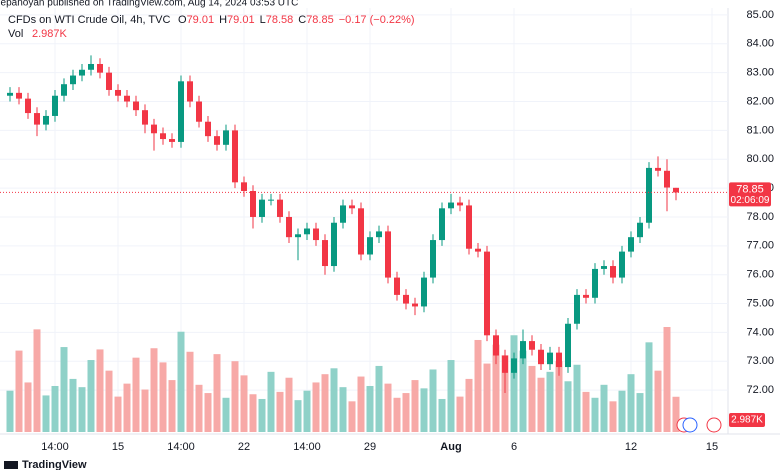  I want to click on tv-logo: TradingView, so click(45, 464).